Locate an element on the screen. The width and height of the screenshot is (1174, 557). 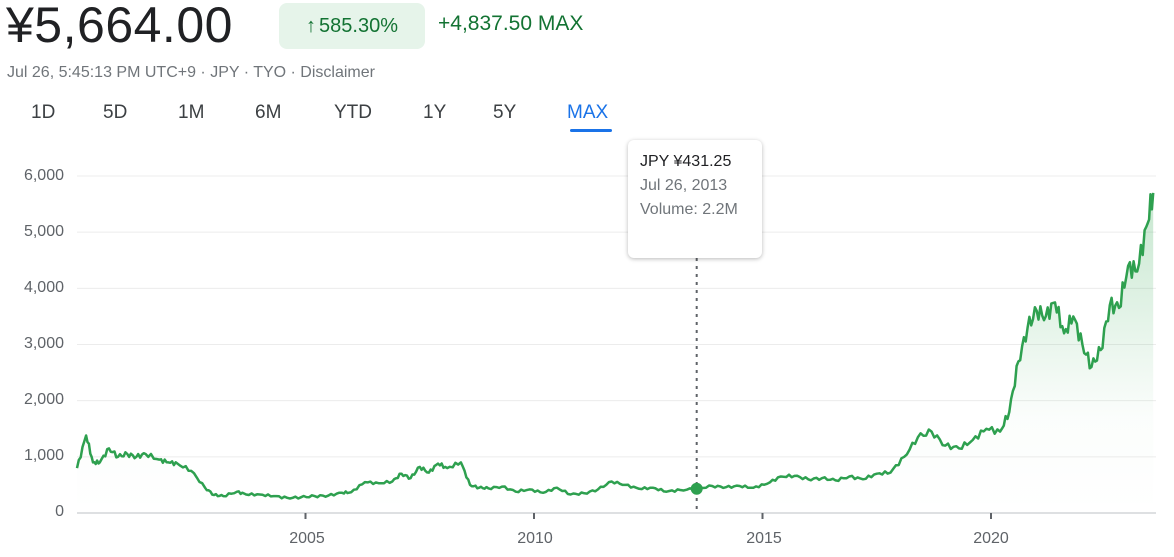
tooltip-price: JPY ¥431.25 is located at coordinates (686, 161).